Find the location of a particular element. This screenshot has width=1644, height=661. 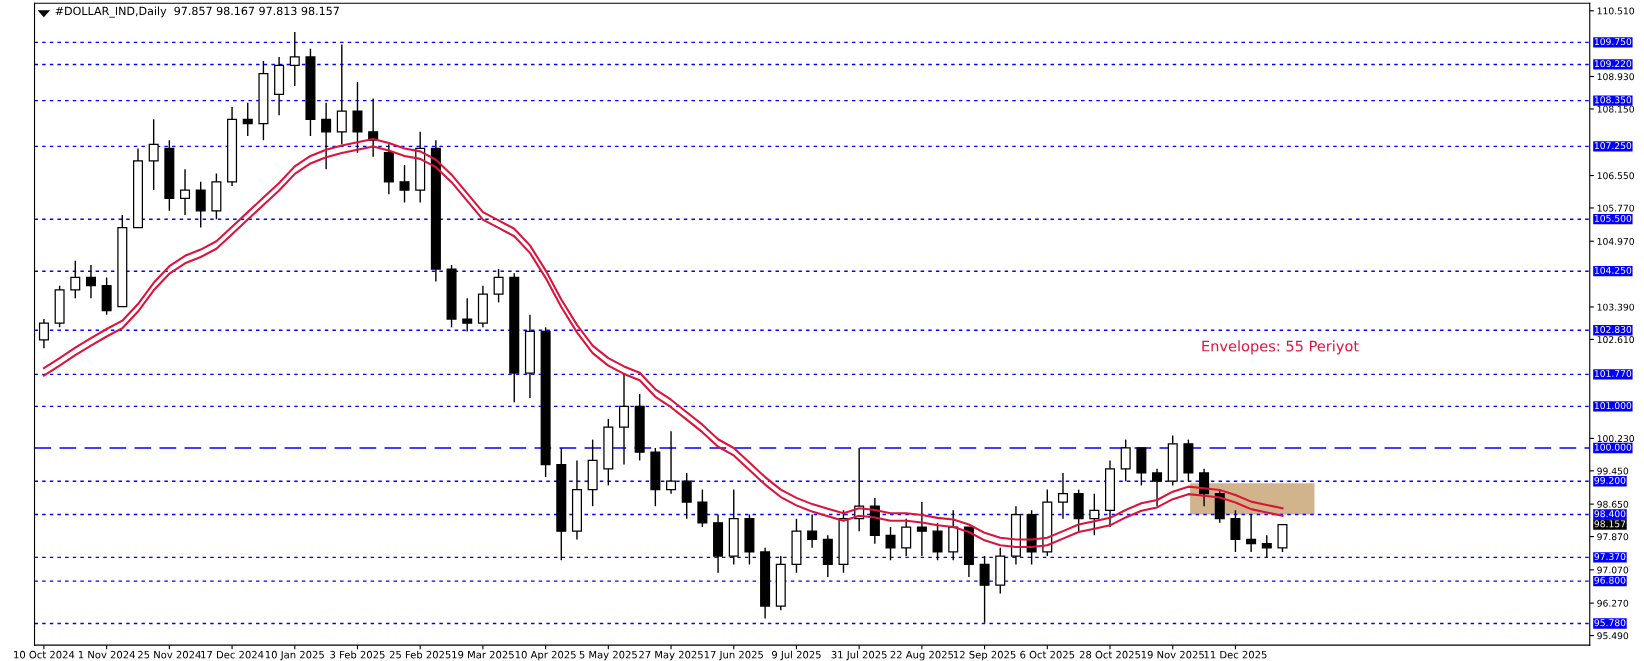

chart-title: #DOLLAR_IND,Daily 97.857 98.167 97.813 98.157 is located at coordinates (197, 12).